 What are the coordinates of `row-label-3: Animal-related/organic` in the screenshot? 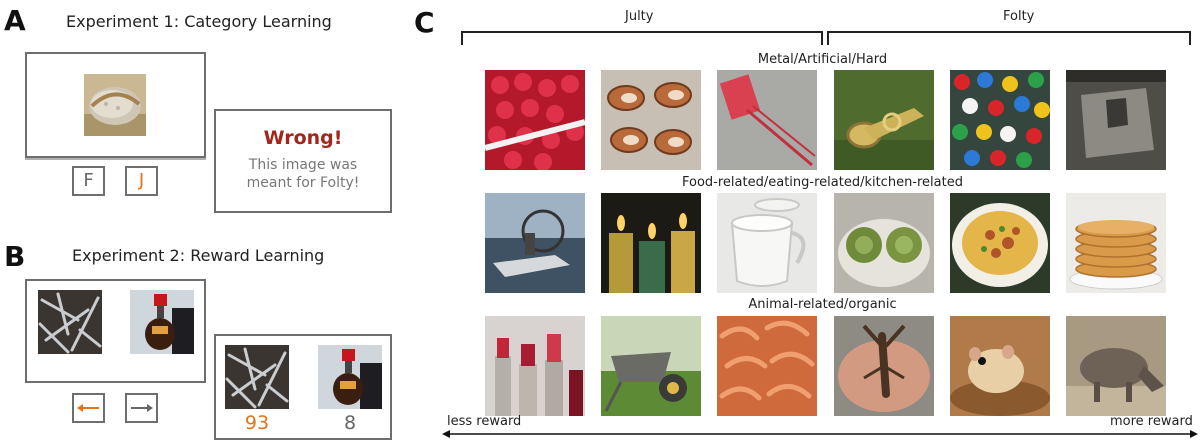 It's located at (822, 304).